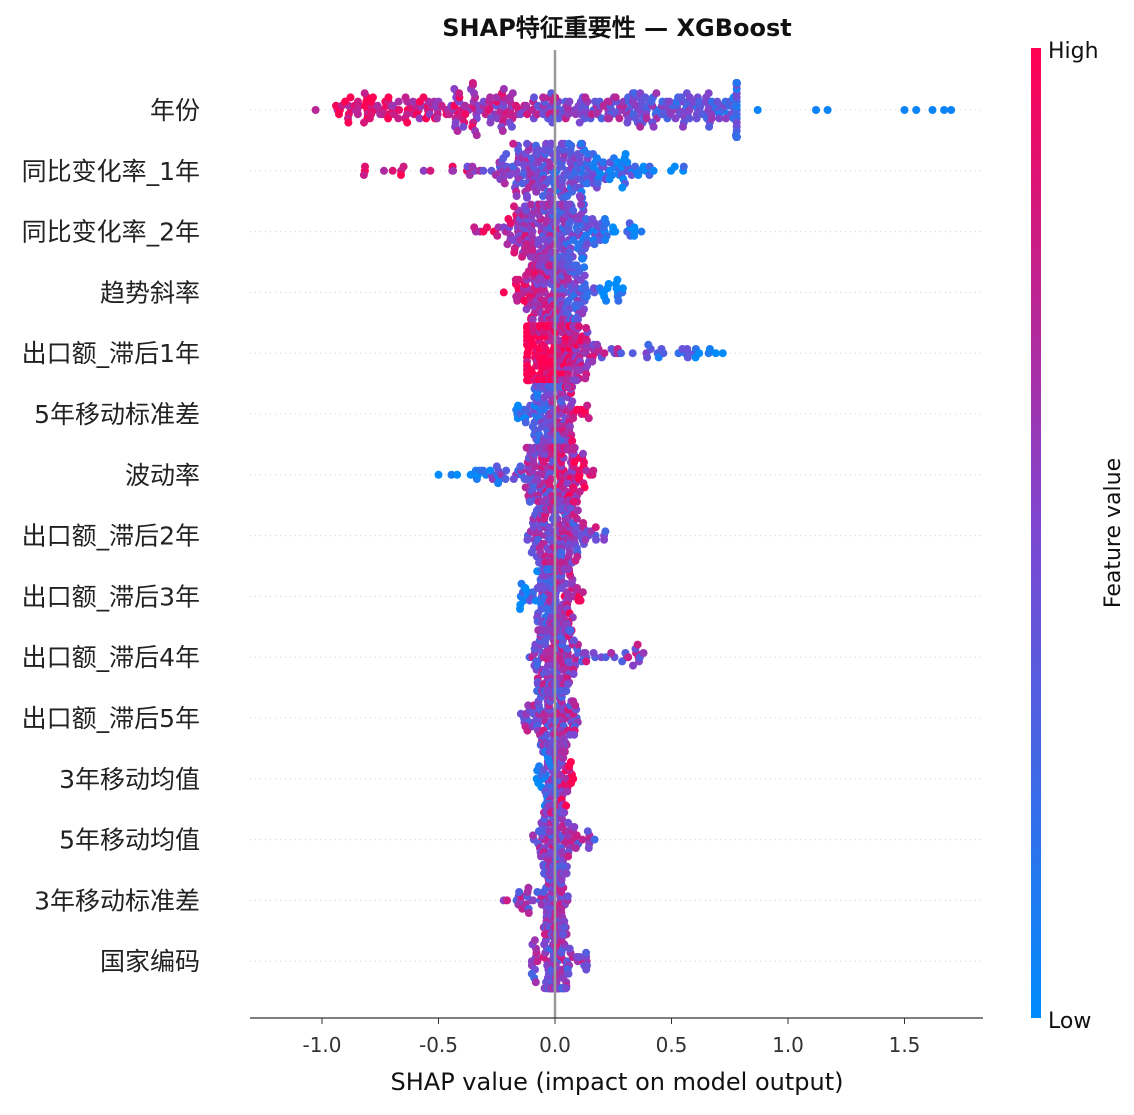 This screenshot has width=1134, height=1115. I want to click on x-tick-label: 0.5, so click(672, 1045).